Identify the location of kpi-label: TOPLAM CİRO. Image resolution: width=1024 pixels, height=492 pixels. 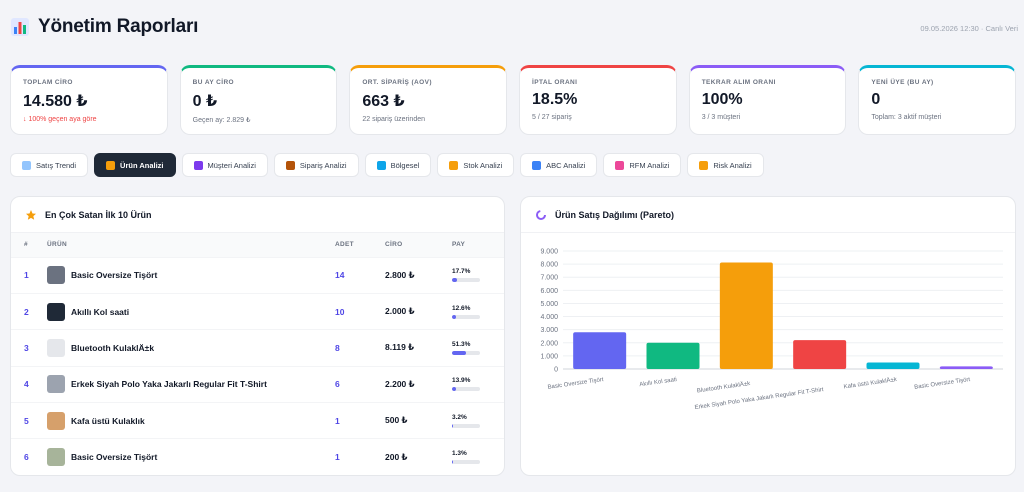
(48, 82).